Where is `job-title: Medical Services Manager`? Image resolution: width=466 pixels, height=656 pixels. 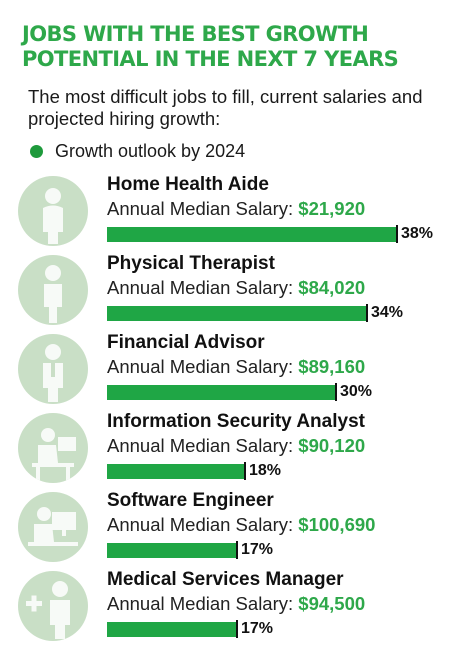
job-title: Medical Services Manager is located at coordinates (225, 579).